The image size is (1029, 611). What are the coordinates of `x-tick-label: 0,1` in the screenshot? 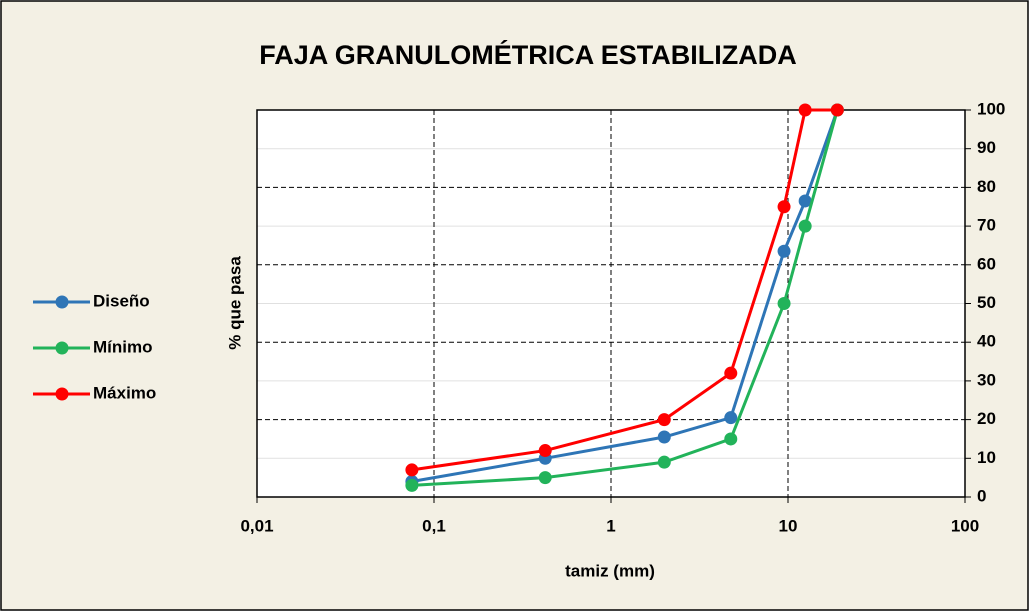 It's located at (434, 525).